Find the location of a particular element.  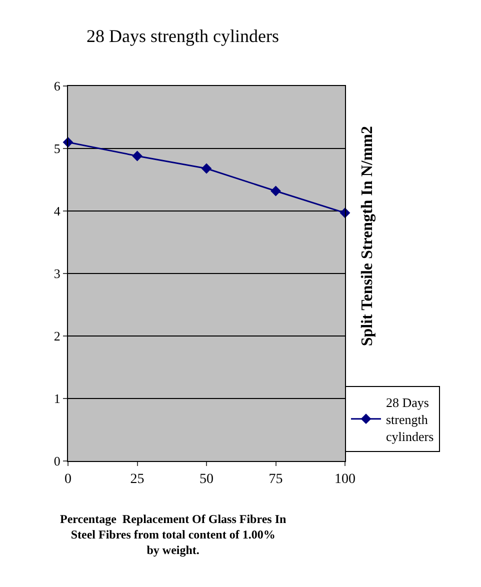

y-tick-label: 2 is located at coordinates (57, 336).